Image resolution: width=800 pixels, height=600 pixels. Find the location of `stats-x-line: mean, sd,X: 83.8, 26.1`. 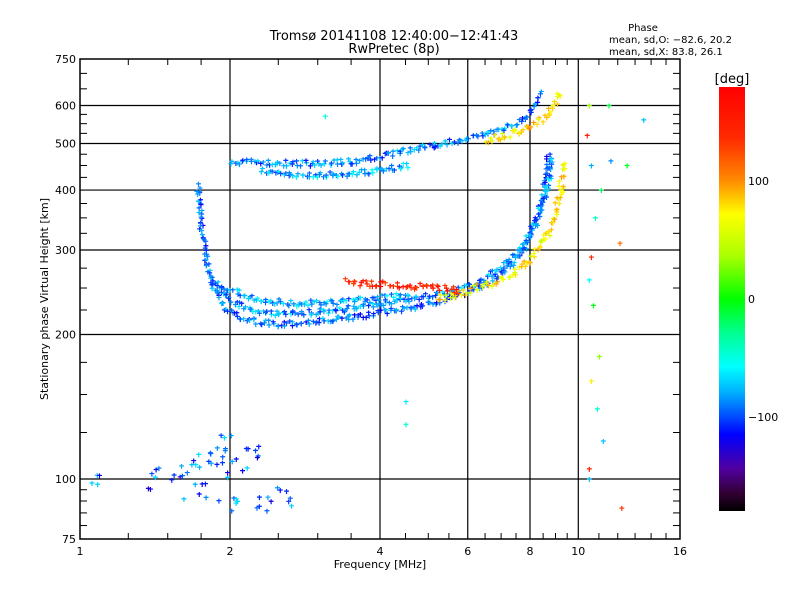

stats-x-line: mean, sd,X: 83.8, 26.1 is located at coordinates (666, 52).